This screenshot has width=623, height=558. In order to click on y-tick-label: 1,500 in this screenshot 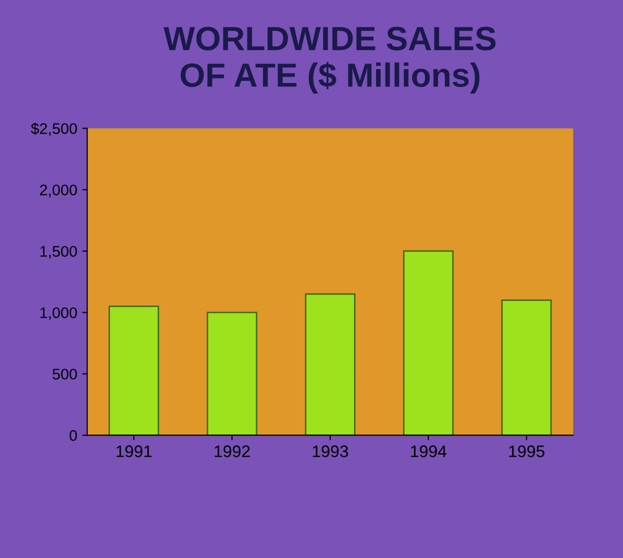, I will do `click(58, 252)`.